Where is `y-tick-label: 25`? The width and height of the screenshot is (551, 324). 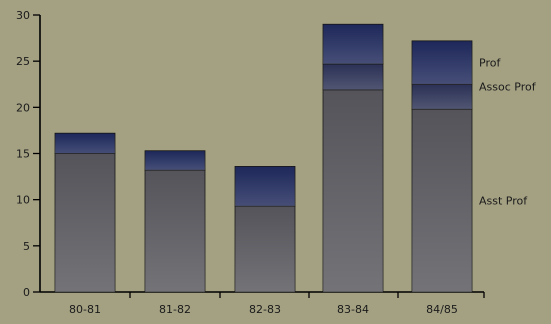 y-tick-label: 25 is located at coordinates (23, 61).